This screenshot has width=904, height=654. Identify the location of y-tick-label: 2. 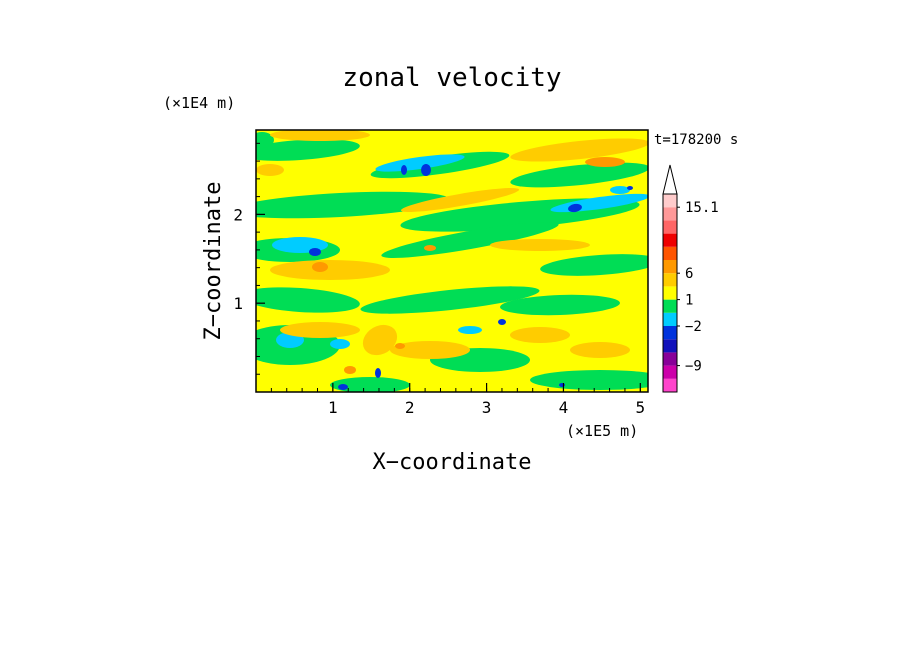
(238, 214).